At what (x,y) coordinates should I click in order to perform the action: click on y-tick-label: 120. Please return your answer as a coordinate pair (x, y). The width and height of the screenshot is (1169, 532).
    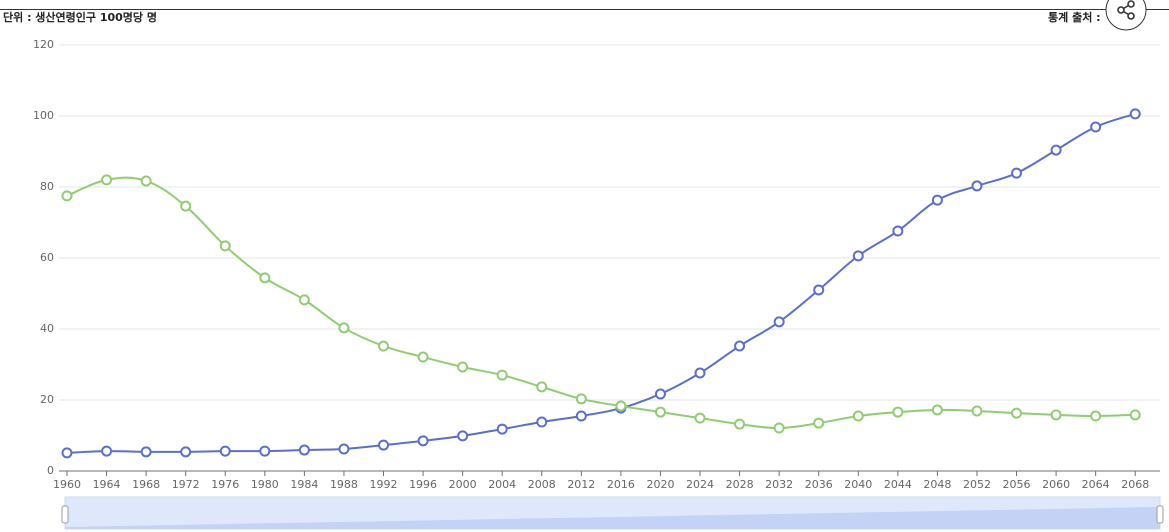
    Looking at the image, I should click on (43, 44).